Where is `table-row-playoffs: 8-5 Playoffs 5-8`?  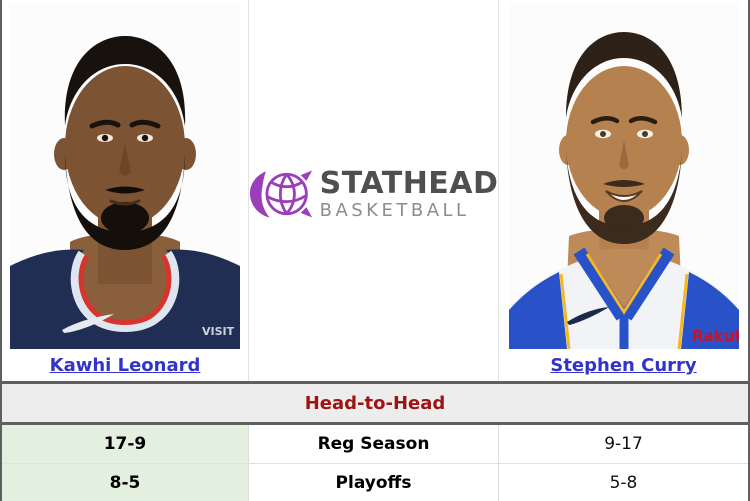 table-row-playoffs: 8-5 Playoffs 5-8 is located at coordinates (375, 482).